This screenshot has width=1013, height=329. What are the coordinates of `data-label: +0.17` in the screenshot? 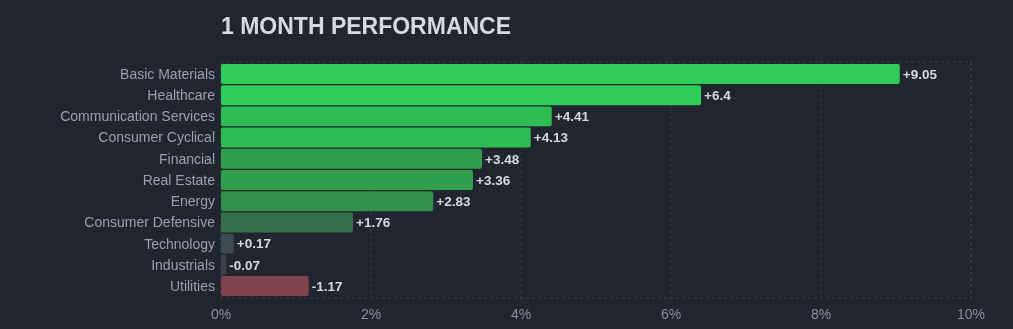 It's located at (253, 244).